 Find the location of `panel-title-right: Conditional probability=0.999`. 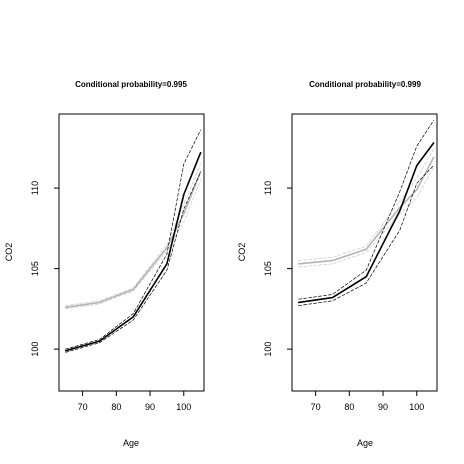

panel-title-right: Conditional probability=0.999 is located at coordinates (365, 84).